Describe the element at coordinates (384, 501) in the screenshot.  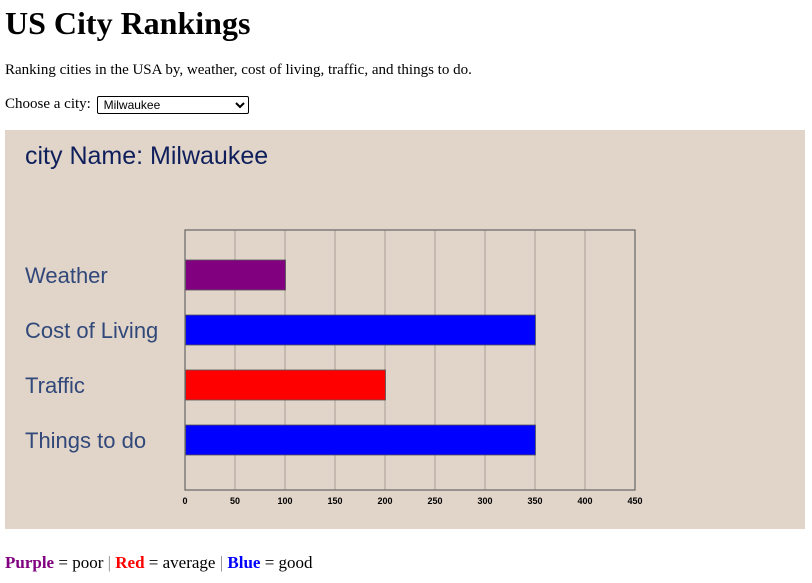
I see `x-tick-label: 200` at that location.